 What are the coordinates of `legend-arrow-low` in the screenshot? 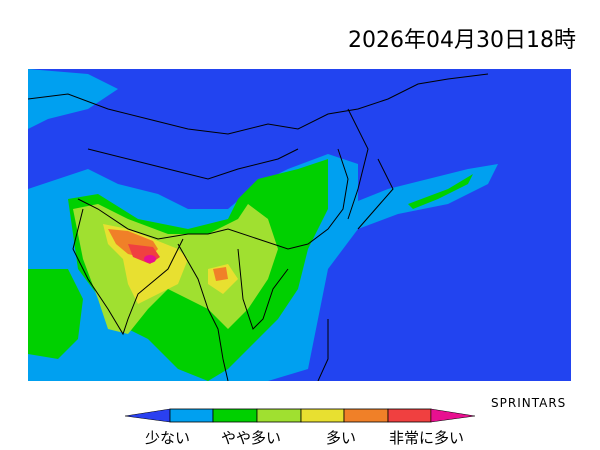 It's located at (148, 415).